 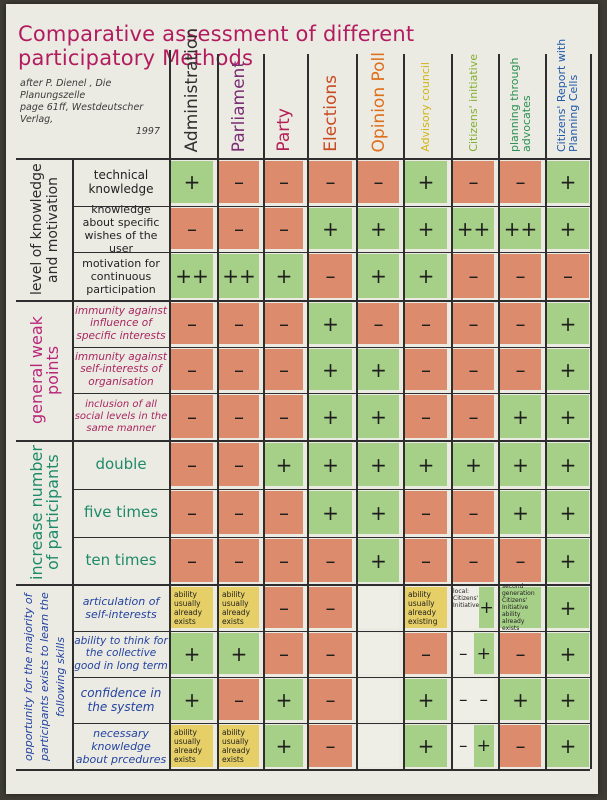 I want to click on column-header-parliament: Parliament, so click(x=239, y=102).